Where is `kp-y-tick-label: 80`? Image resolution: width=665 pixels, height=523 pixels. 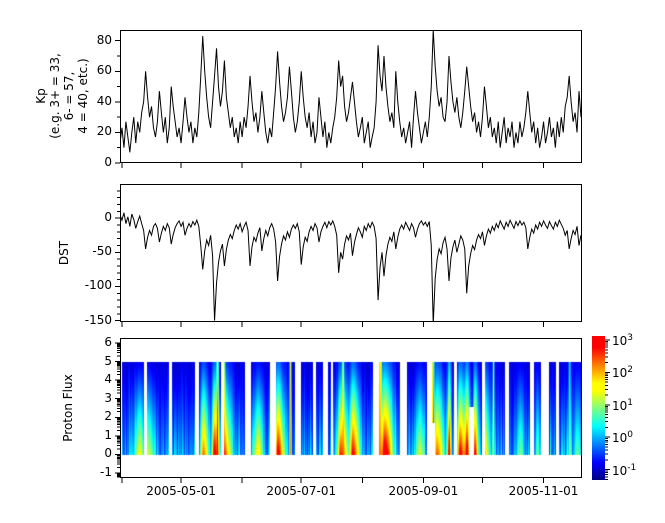 kp-y-tick-label: 80 is located at coordinates (104, 39).